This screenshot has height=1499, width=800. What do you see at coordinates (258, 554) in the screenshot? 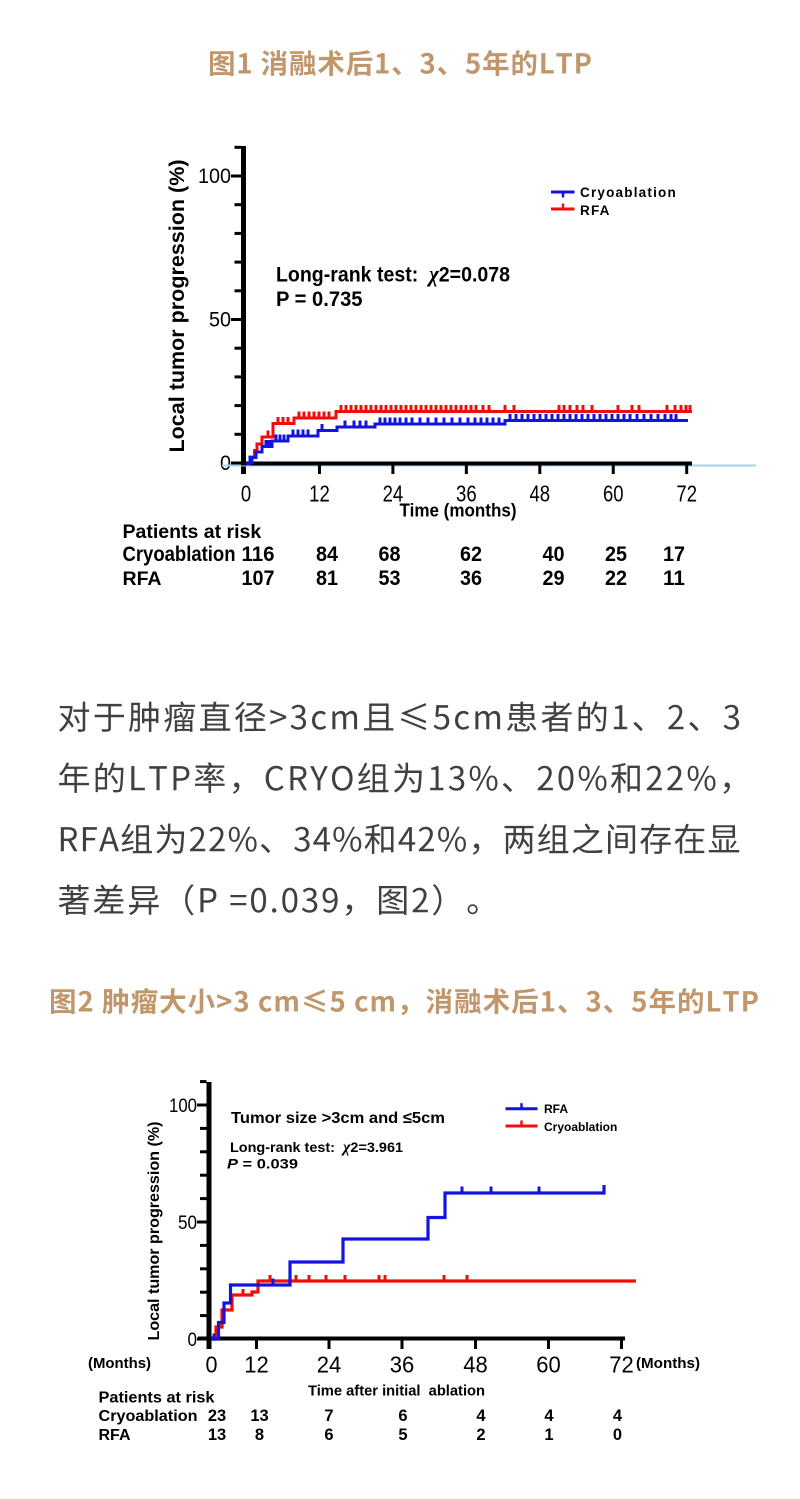
I see `svg-text: 116` at bounding box center [258, 554].